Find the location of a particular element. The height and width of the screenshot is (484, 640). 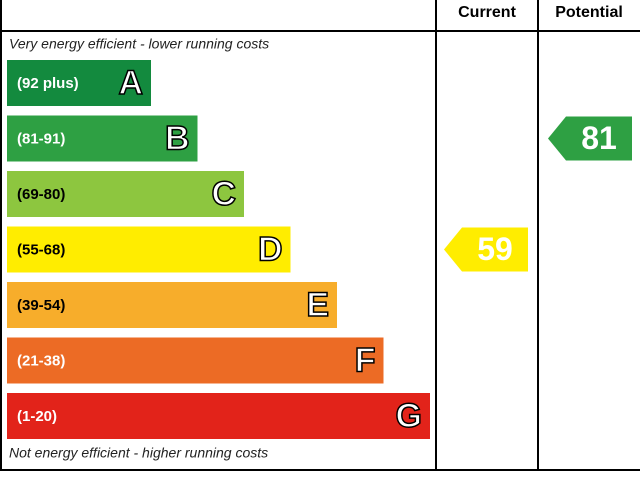

potential-header: Potential is located at coordinates (589, 12).